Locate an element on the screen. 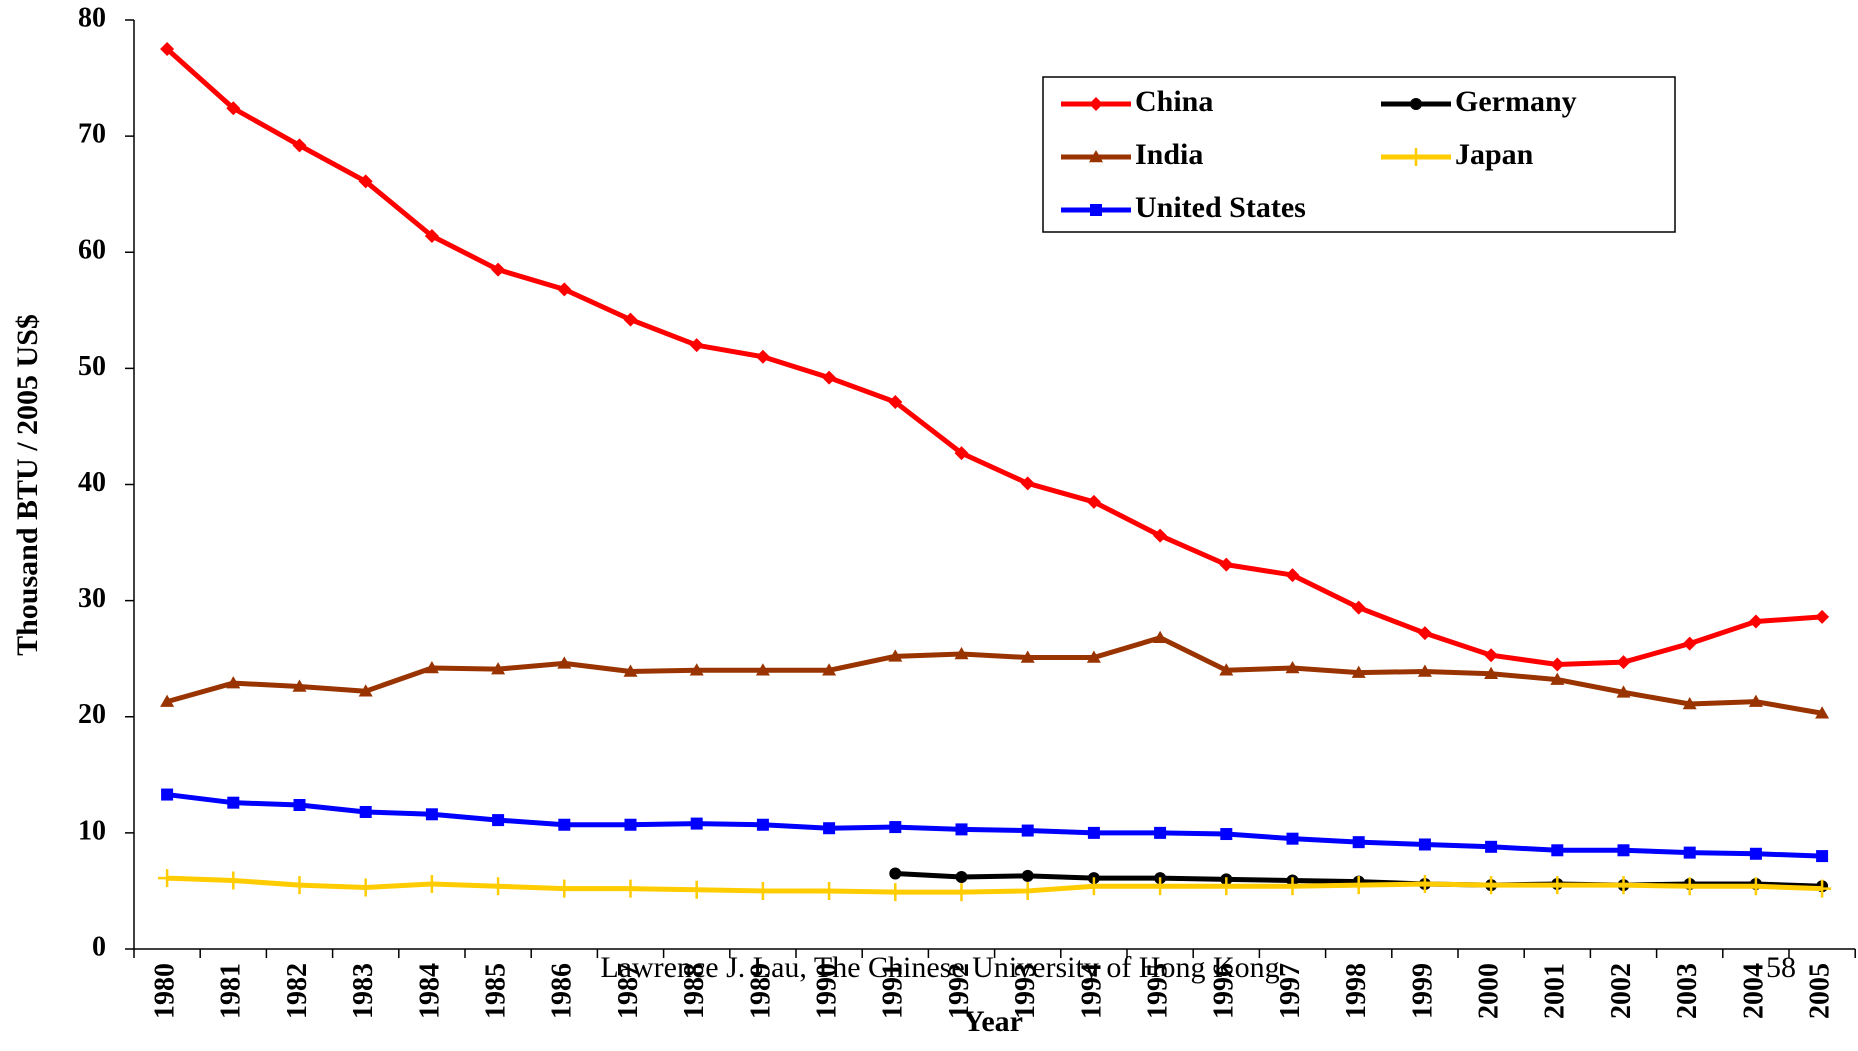  y-tick-label: 60 is located at coordinates (92, 250).